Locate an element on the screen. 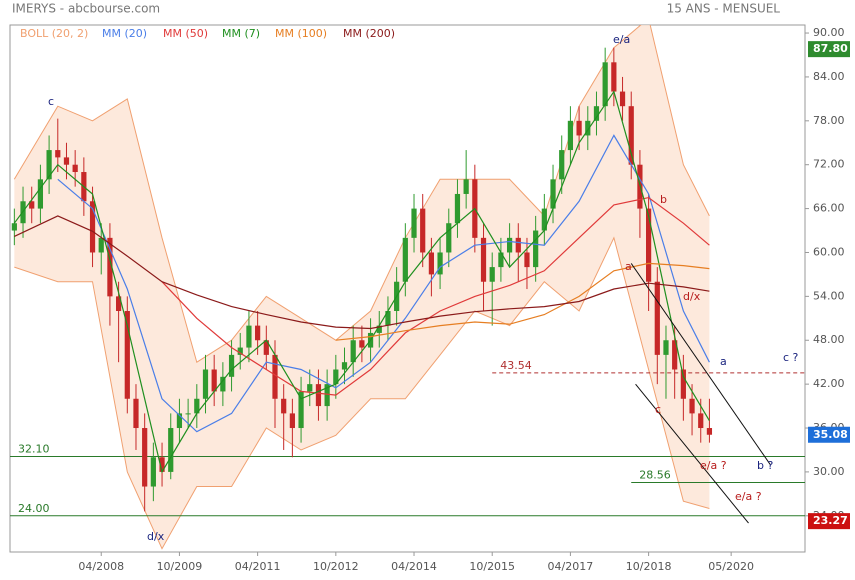 The width and height of the screenshot is (855, 580). annotation: c is located at coordinates (658, 409).